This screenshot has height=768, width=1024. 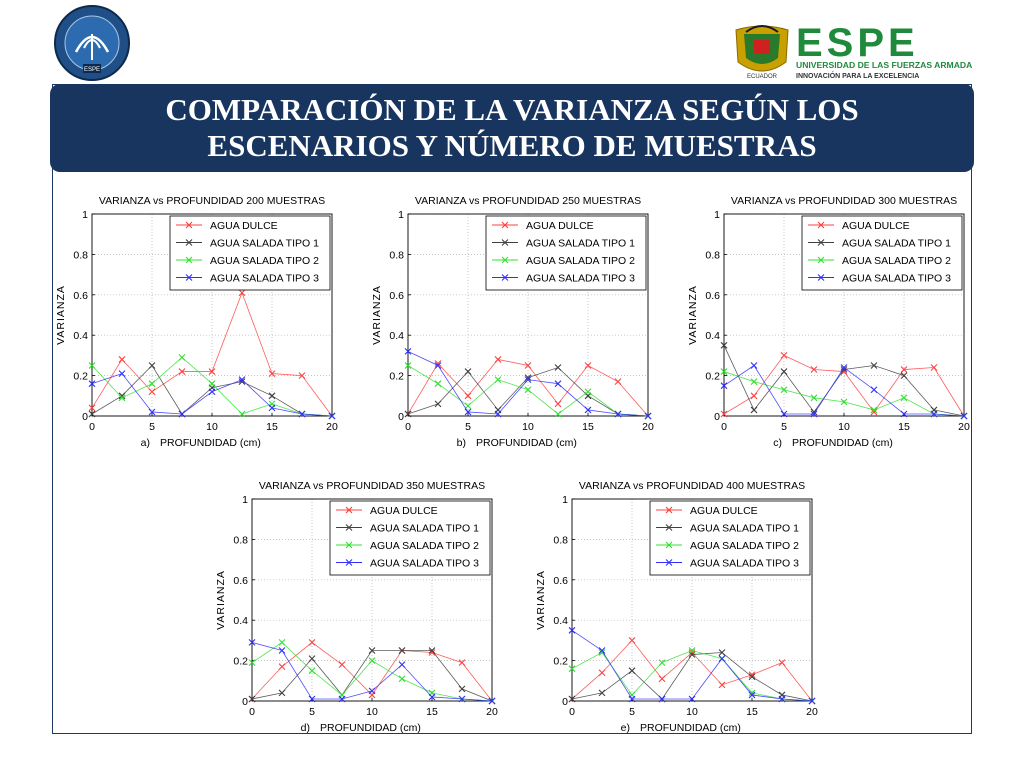 What do you see at coordinates (812, 712) in the screenshot?
I see `x-tick-label: 20` at bounding box center [812, 712].